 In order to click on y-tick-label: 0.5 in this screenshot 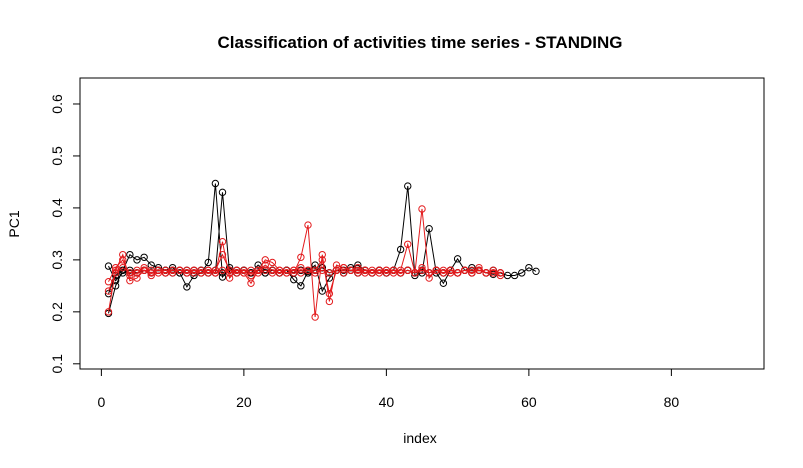, I will do `click(57, 156)`.